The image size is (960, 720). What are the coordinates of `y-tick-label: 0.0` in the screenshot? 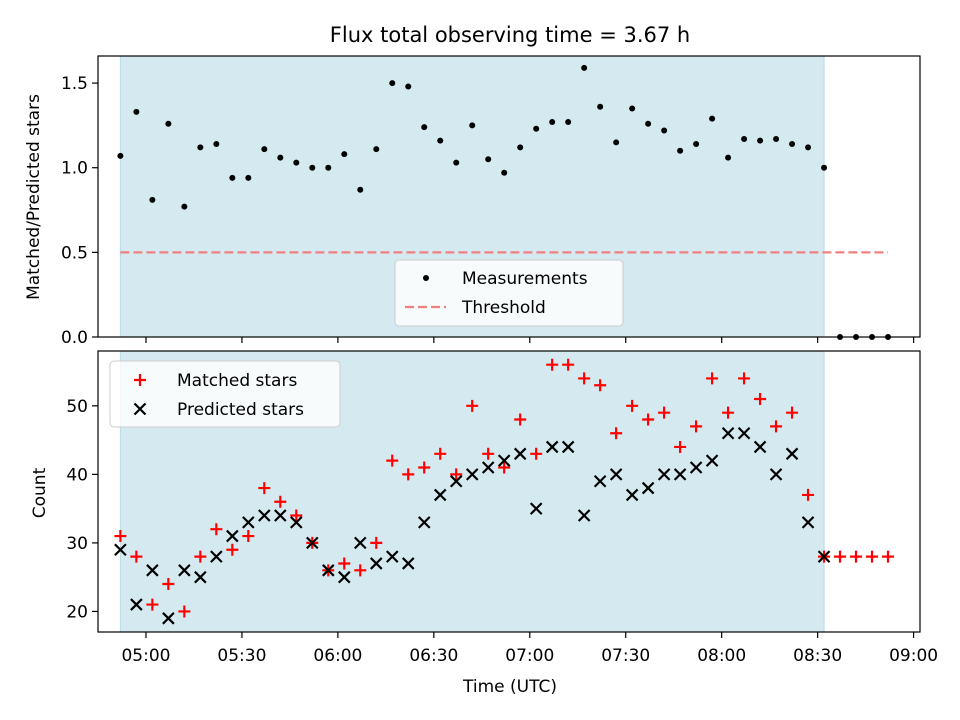 It's located at (74, 338).